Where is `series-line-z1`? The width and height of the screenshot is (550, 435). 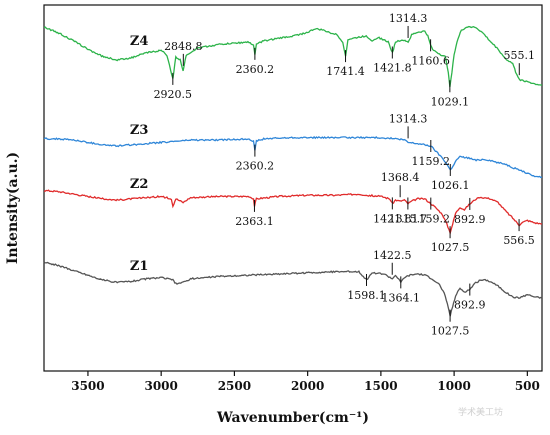 series-line-z1 is located at coordinates (293, 289).